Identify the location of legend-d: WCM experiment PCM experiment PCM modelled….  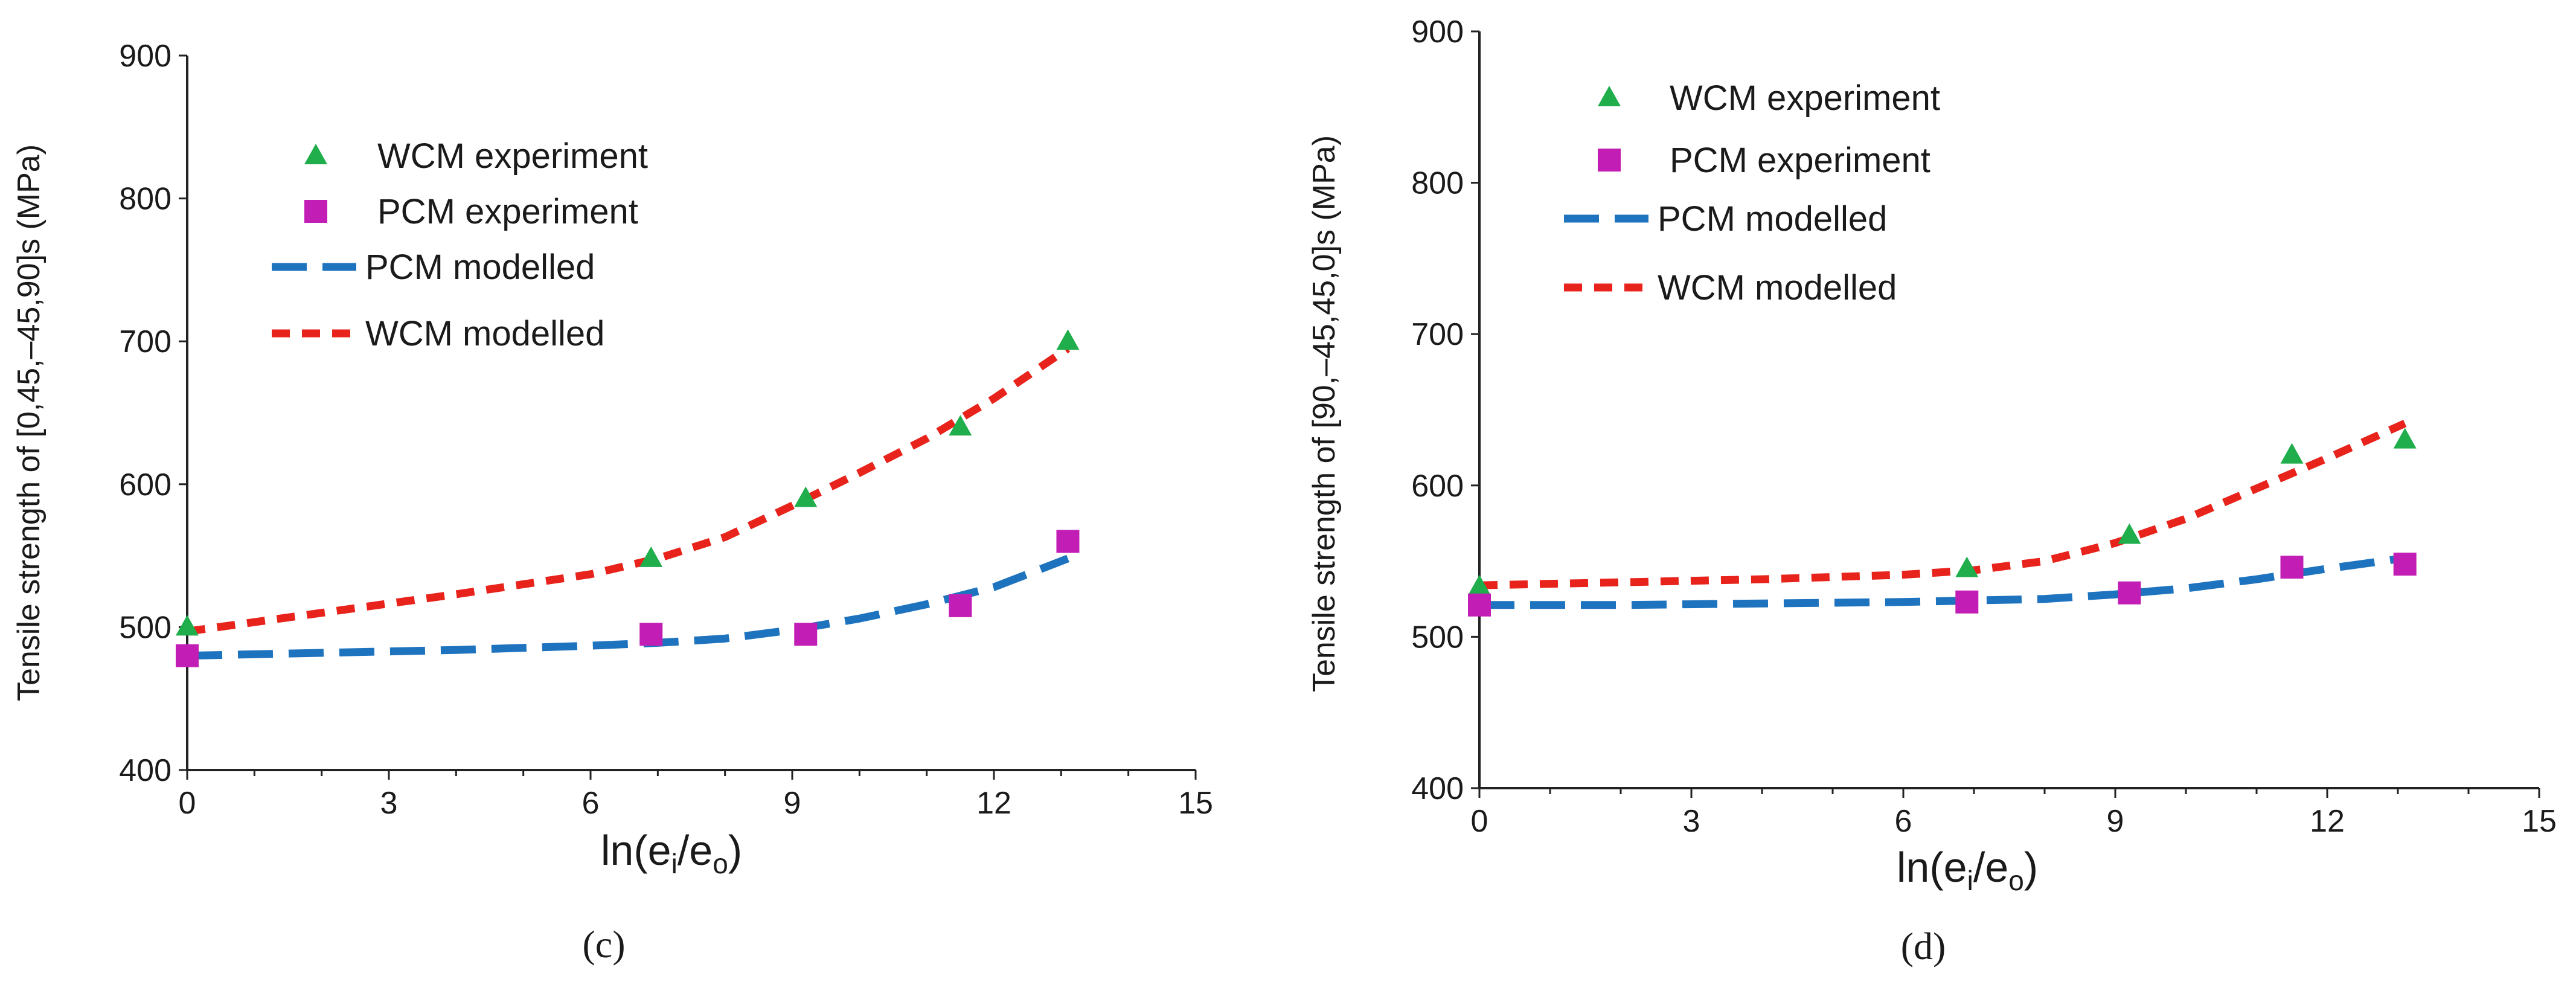
(1752, 193).